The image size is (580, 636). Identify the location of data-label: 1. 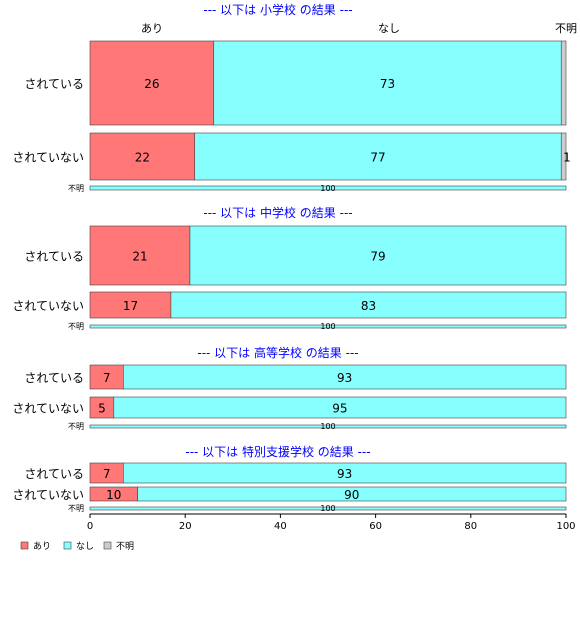
(567, 158).